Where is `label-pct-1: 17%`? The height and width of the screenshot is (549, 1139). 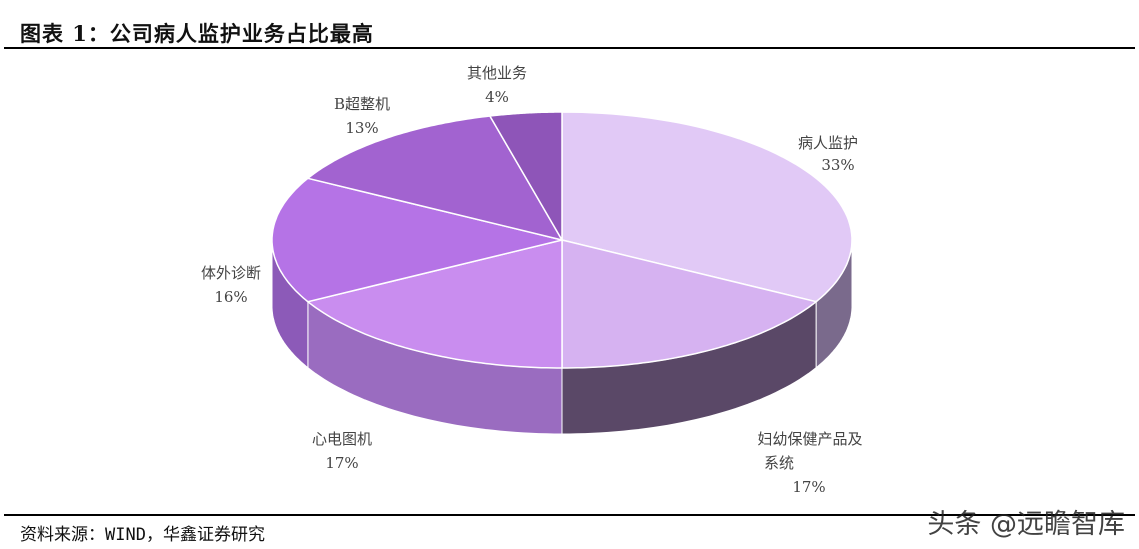 label-pct-1: 17% is located at coordinates (808, 487).